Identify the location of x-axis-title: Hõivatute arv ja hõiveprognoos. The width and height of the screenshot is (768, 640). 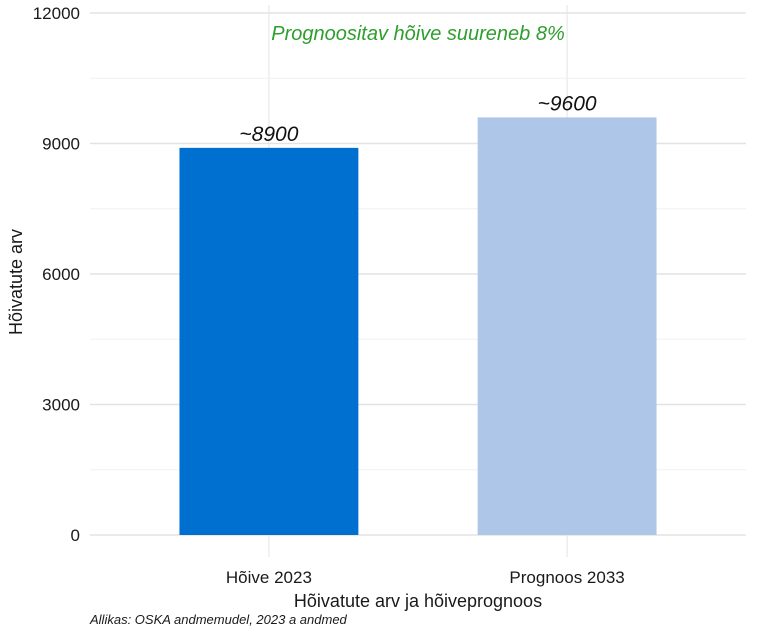
(418, 601).